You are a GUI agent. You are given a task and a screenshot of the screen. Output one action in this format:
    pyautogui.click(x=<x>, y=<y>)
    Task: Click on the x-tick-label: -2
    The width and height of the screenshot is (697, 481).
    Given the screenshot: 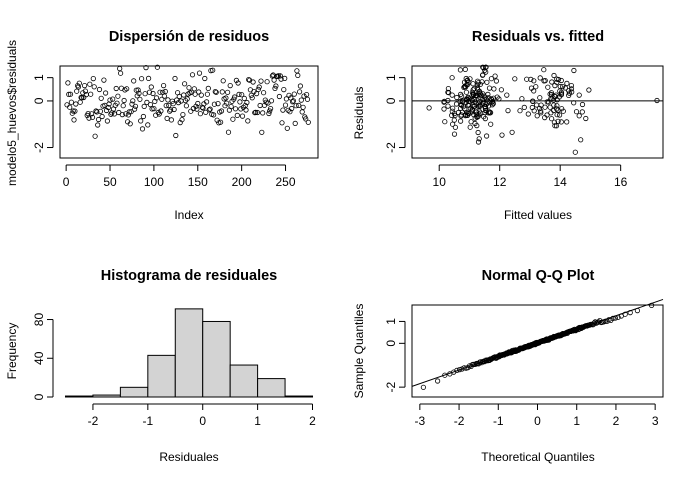 What is the action you would take?
    pyautogui.click(x=93, y=421)
    